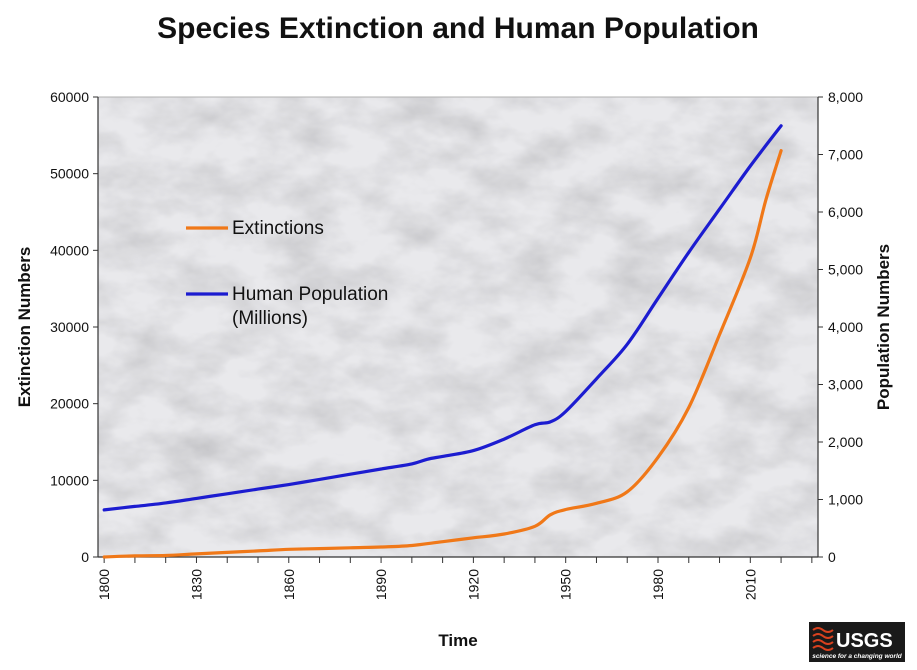 Image resolution: width=917 pixels, height=670 pixels. What do you see at coordinates (750, 584) in the screenshot?
I see `x-tick-label: 2010` at bounding box center [750, 584].